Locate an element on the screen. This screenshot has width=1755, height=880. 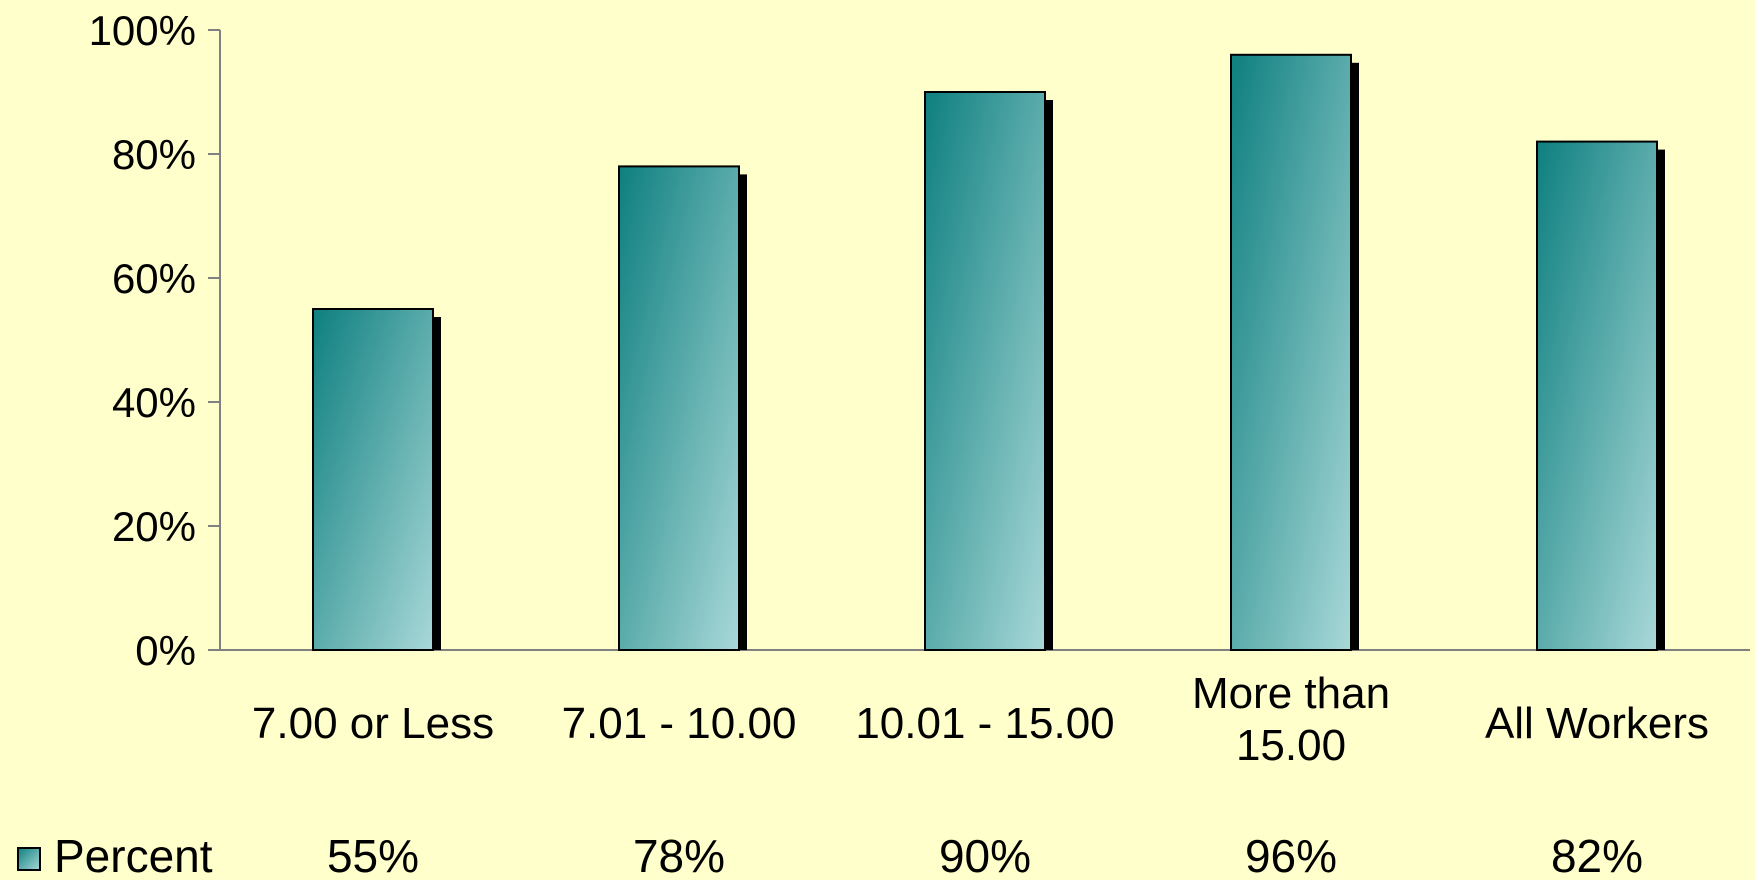
x-category-label: 15.00 is located at coordinates (1291, 745).